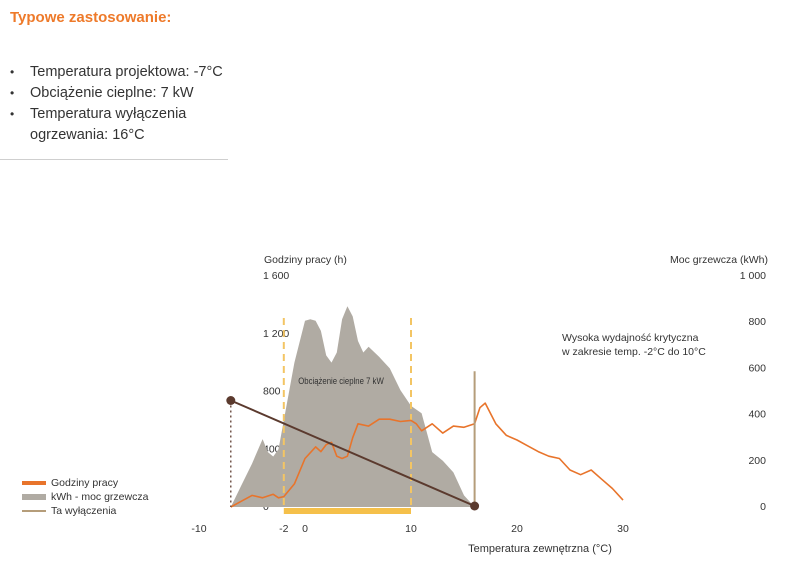  What do you see at coordinates (120, 93) in the screenshot?
I see `spec-heat-load: Obciążenie cieplne: 7 kW` at bounding box center [120, 93].